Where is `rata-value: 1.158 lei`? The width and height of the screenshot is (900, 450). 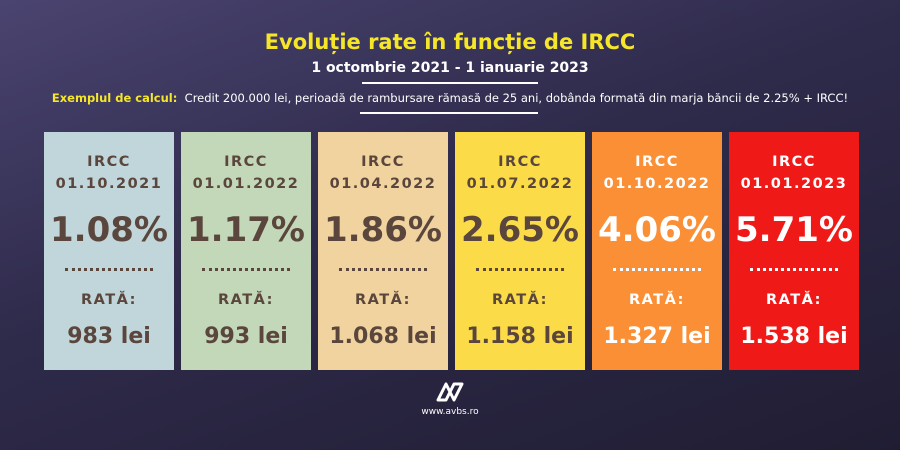 rata-value: 1.158 lei is located at coordinates (520, 336).